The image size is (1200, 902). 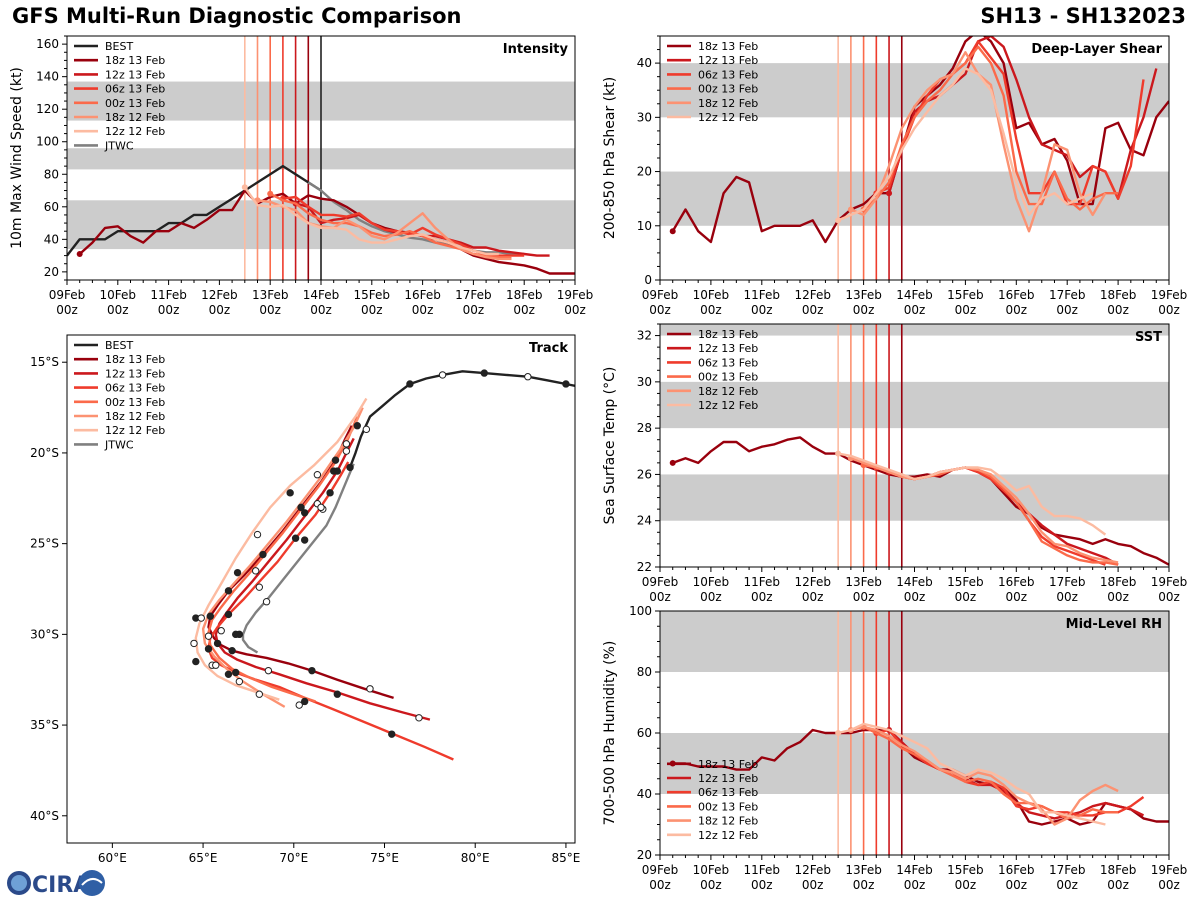 I want to click on y-tick-label: 35°S, so click(x=44, y=725).